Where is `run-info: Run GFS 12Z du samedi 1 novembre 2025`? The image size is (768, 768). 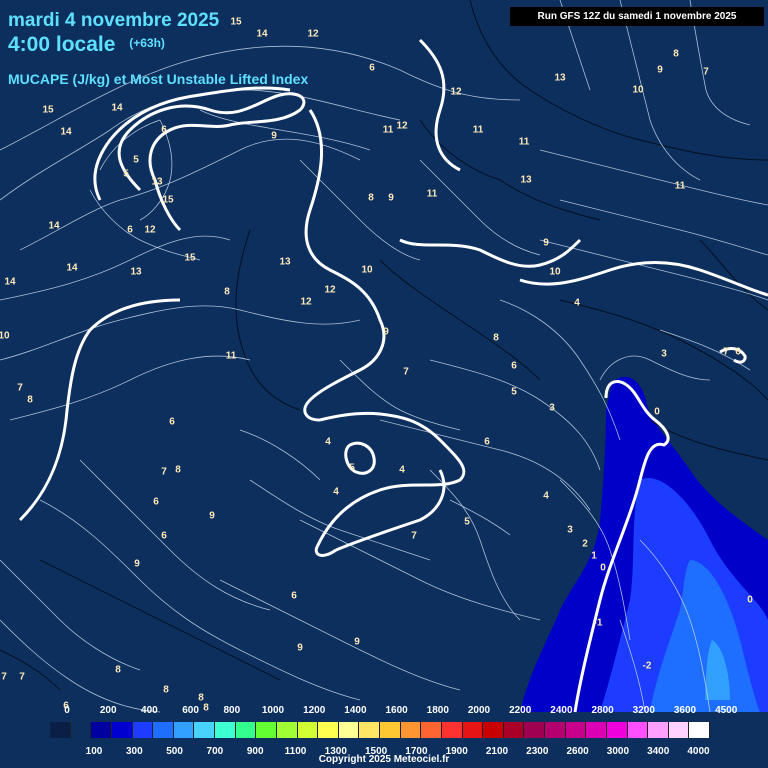 run-info: Run GFS 12Z du samedi 1 novembre 2025 is located at coordinates (637, 16).